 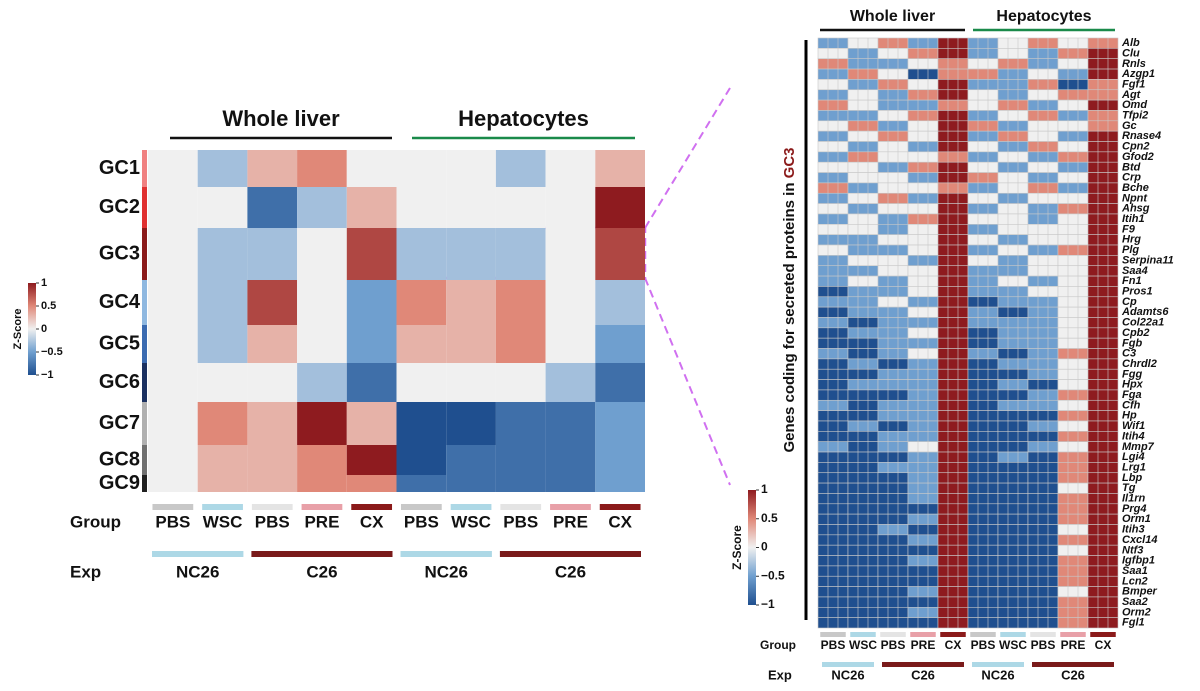 What do you see at coordinates (223, 521) in the screenshot?
I see `group-label: WSC` at bounding box center [223, 521].